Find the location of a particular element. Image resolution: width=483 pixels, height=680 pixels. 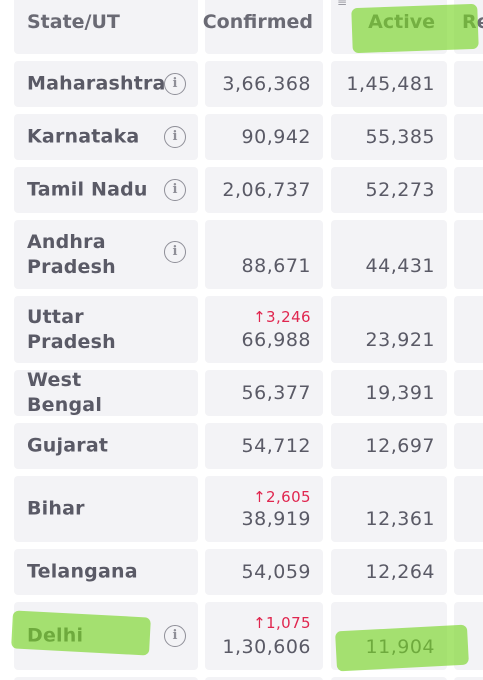

state-name: Bihar is located at coordinates (56, 508).